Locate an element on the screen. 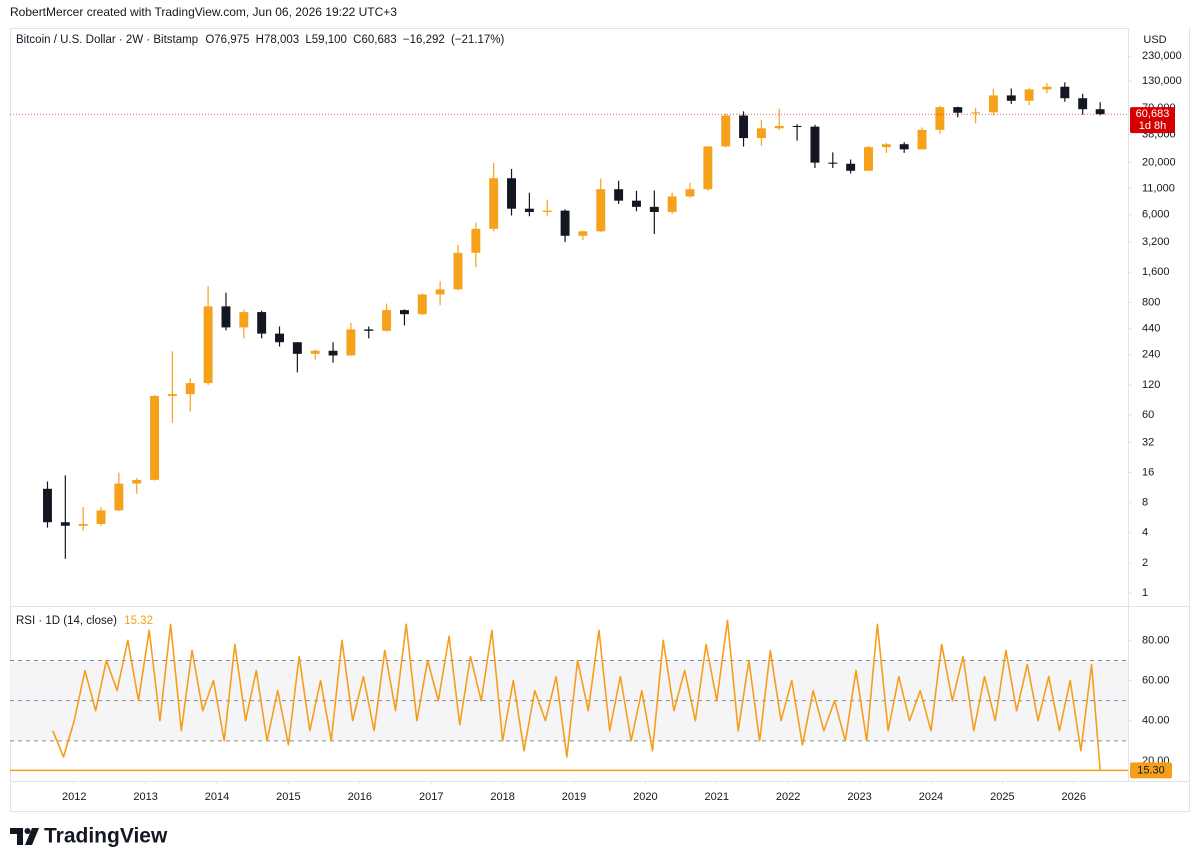  legend-change: −16,292 is located at coordinates (424, 40).